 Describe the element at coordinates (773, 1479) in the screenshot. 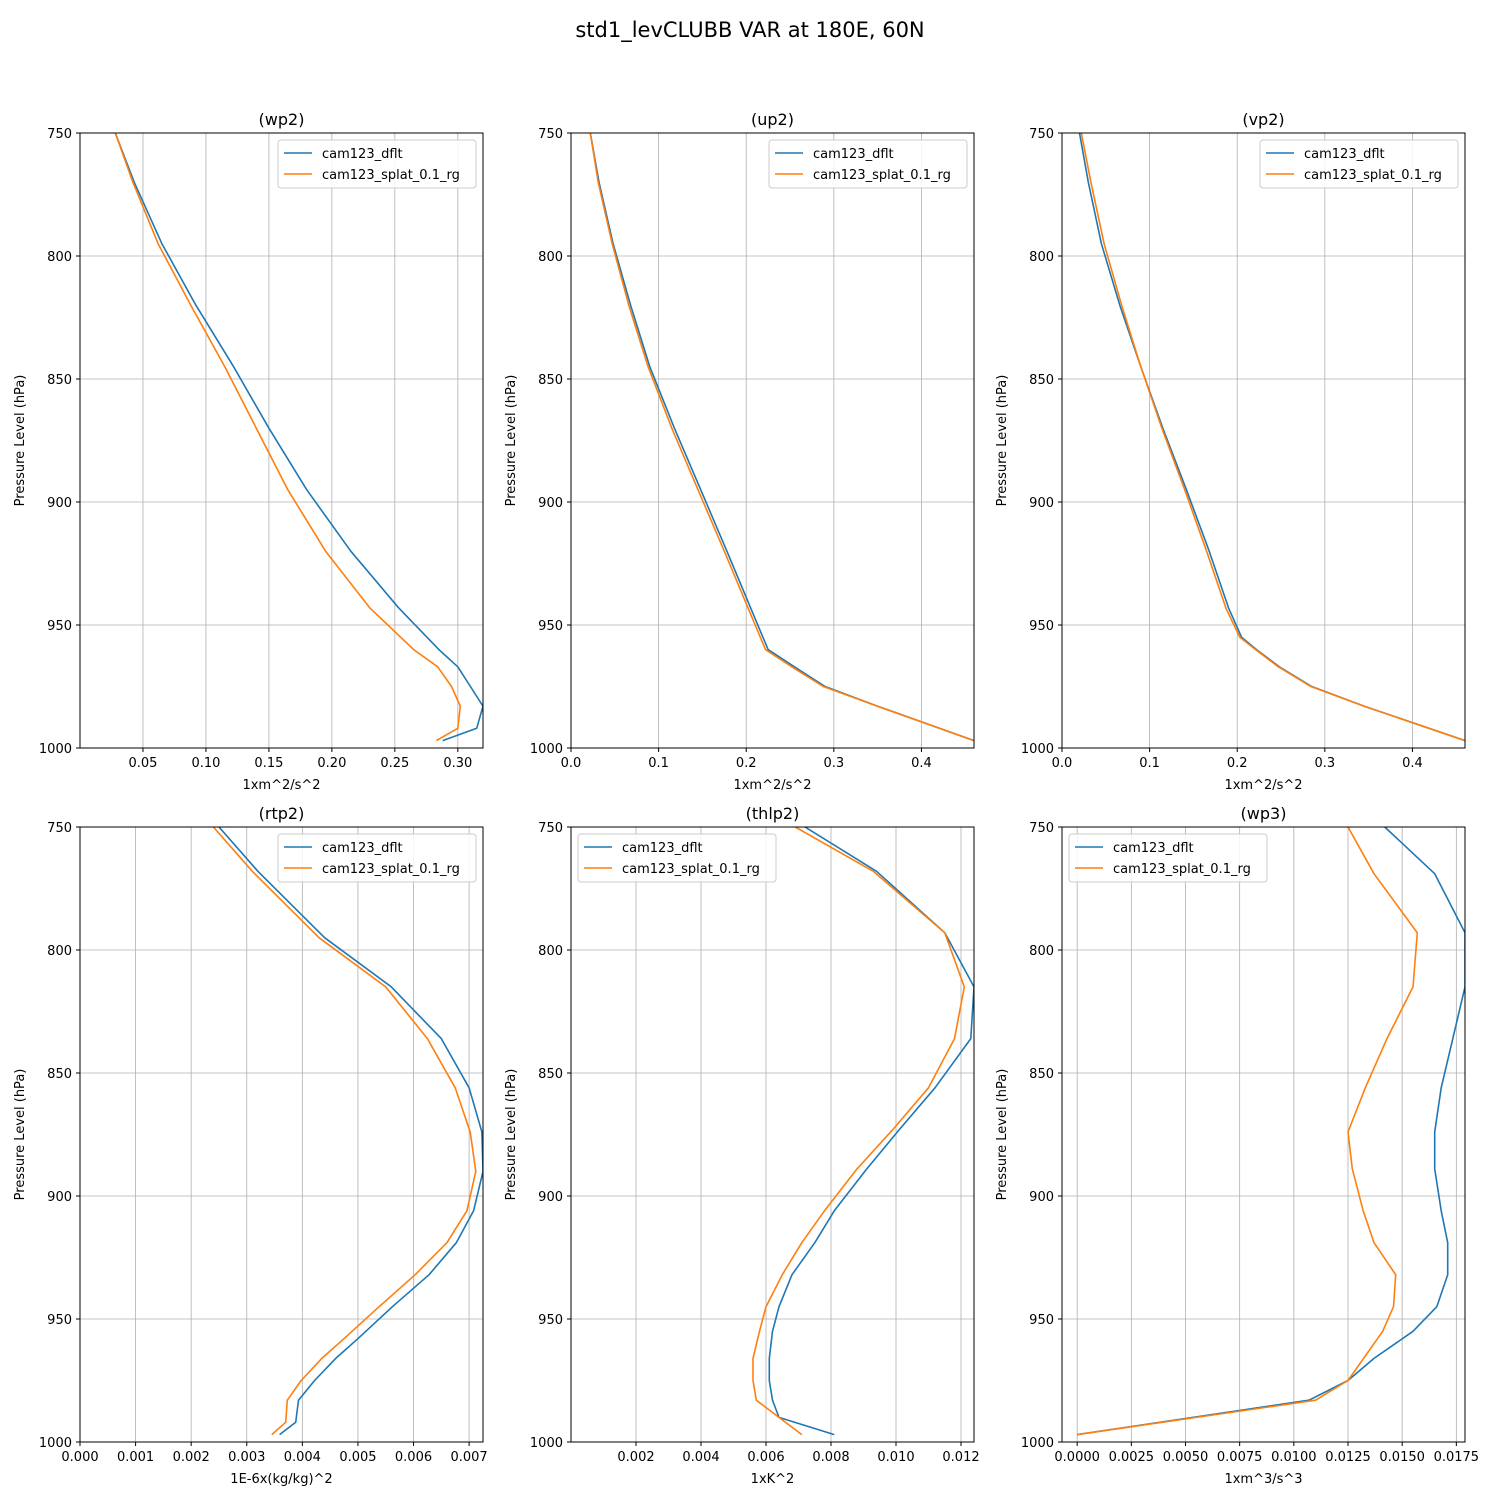

I see `x-axis-label: 1xK^2` at that location.